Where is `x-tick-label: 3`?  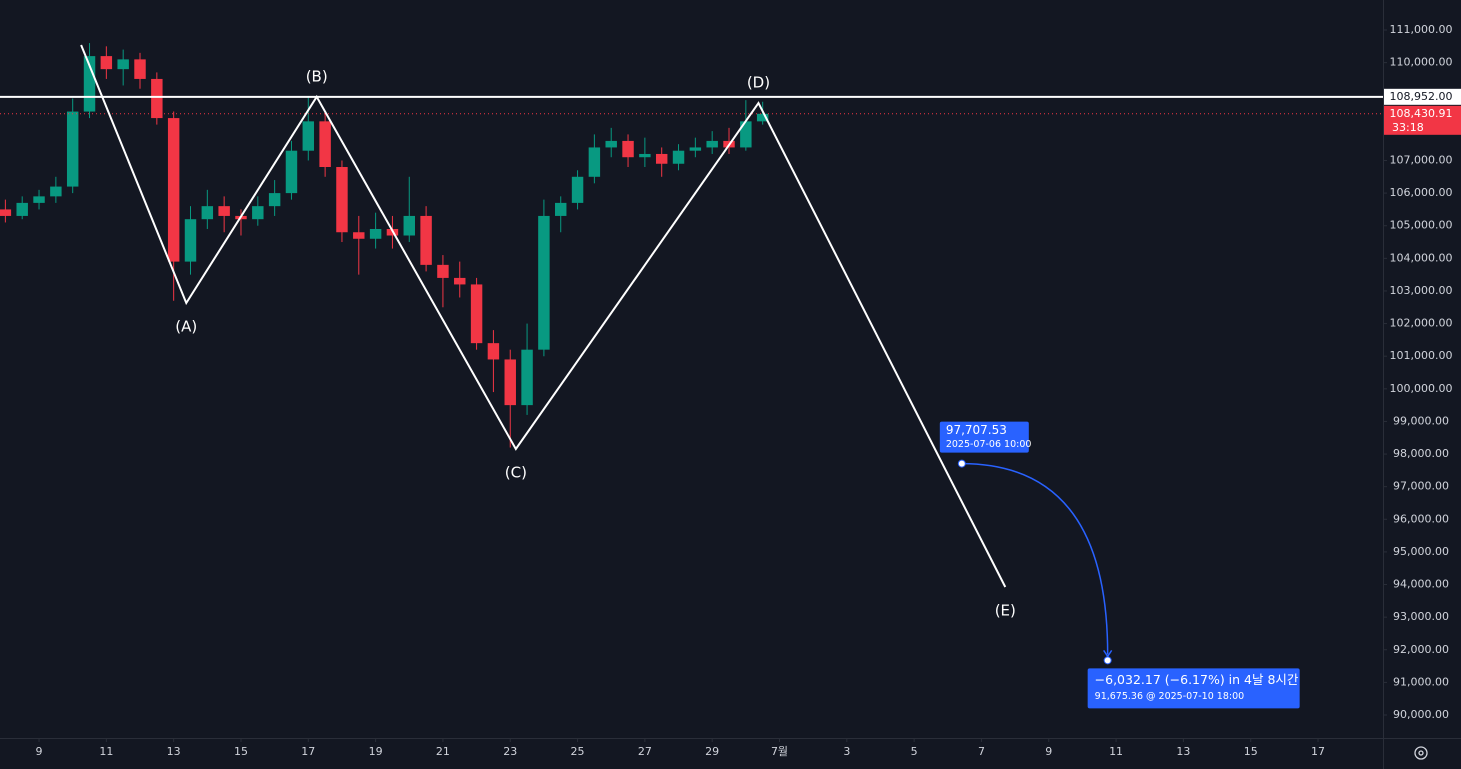
x-tick-label: 3 is located at coordinates (846, 751).